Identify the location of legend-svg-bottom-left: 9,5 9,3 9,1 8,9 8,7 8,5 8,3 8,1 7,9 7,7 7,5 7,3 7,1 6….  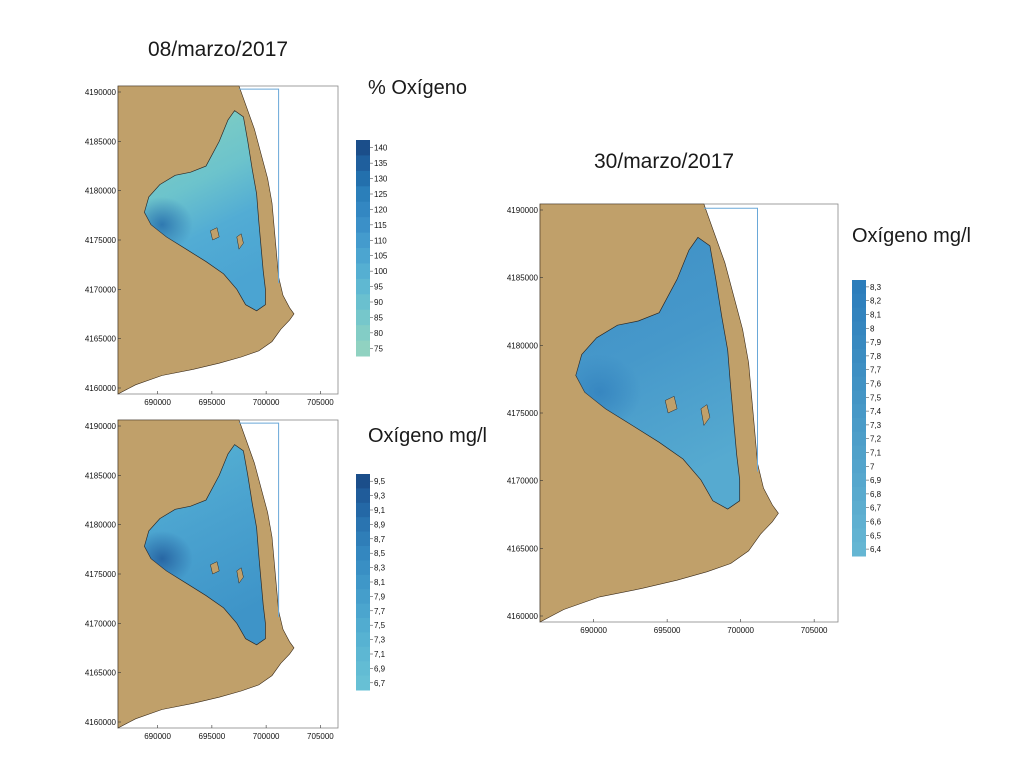
(371, 582).